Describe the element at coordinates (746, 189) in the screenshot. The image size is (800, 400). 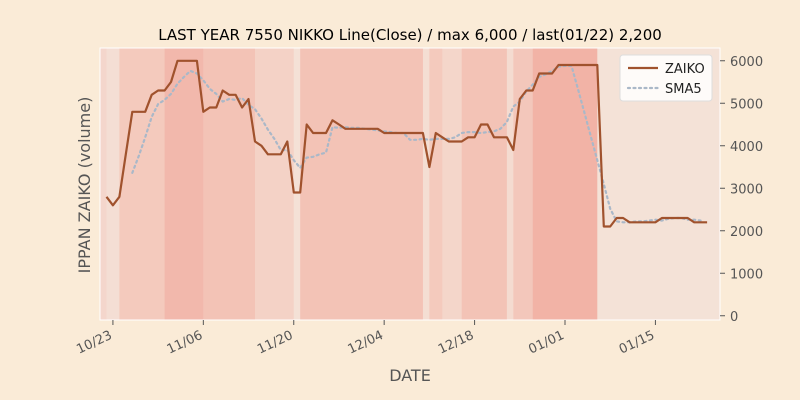
I see `y-tick-label: 3000` at that location.